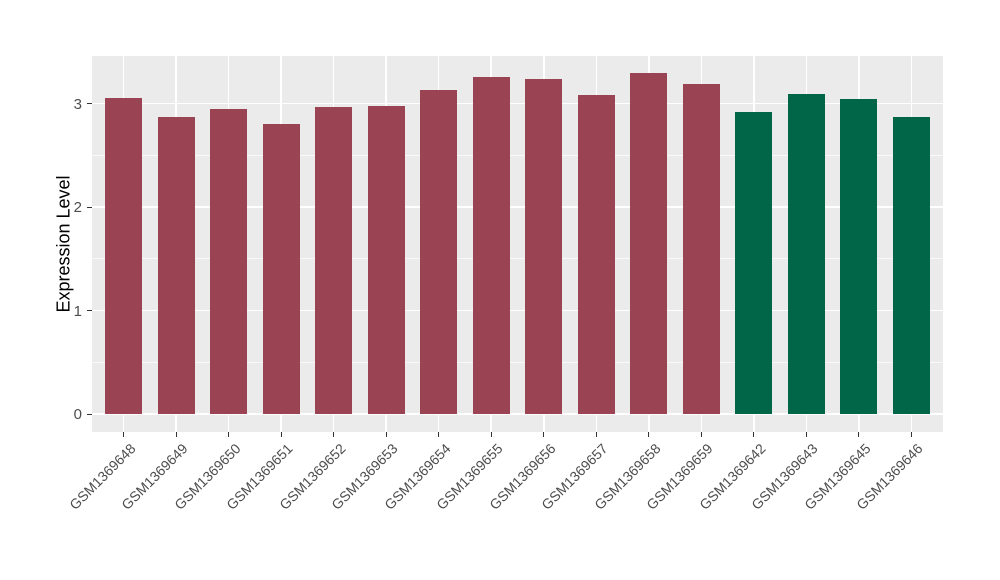 The height and width of the screenshot is (580, 1000). I want to click on bar-GSM1369654, so click(439, 252).